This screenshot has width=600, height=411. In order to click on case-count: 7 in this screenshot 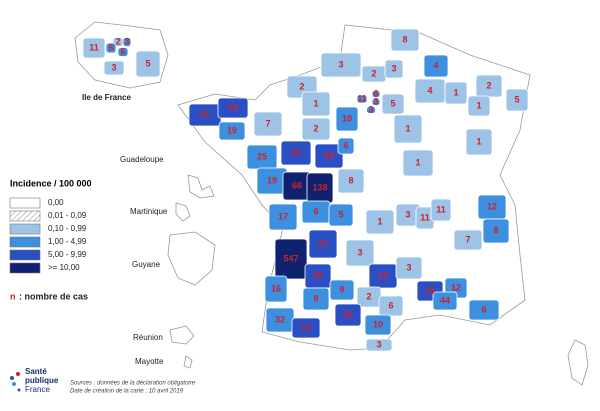, I will do `click(467, 239)`.